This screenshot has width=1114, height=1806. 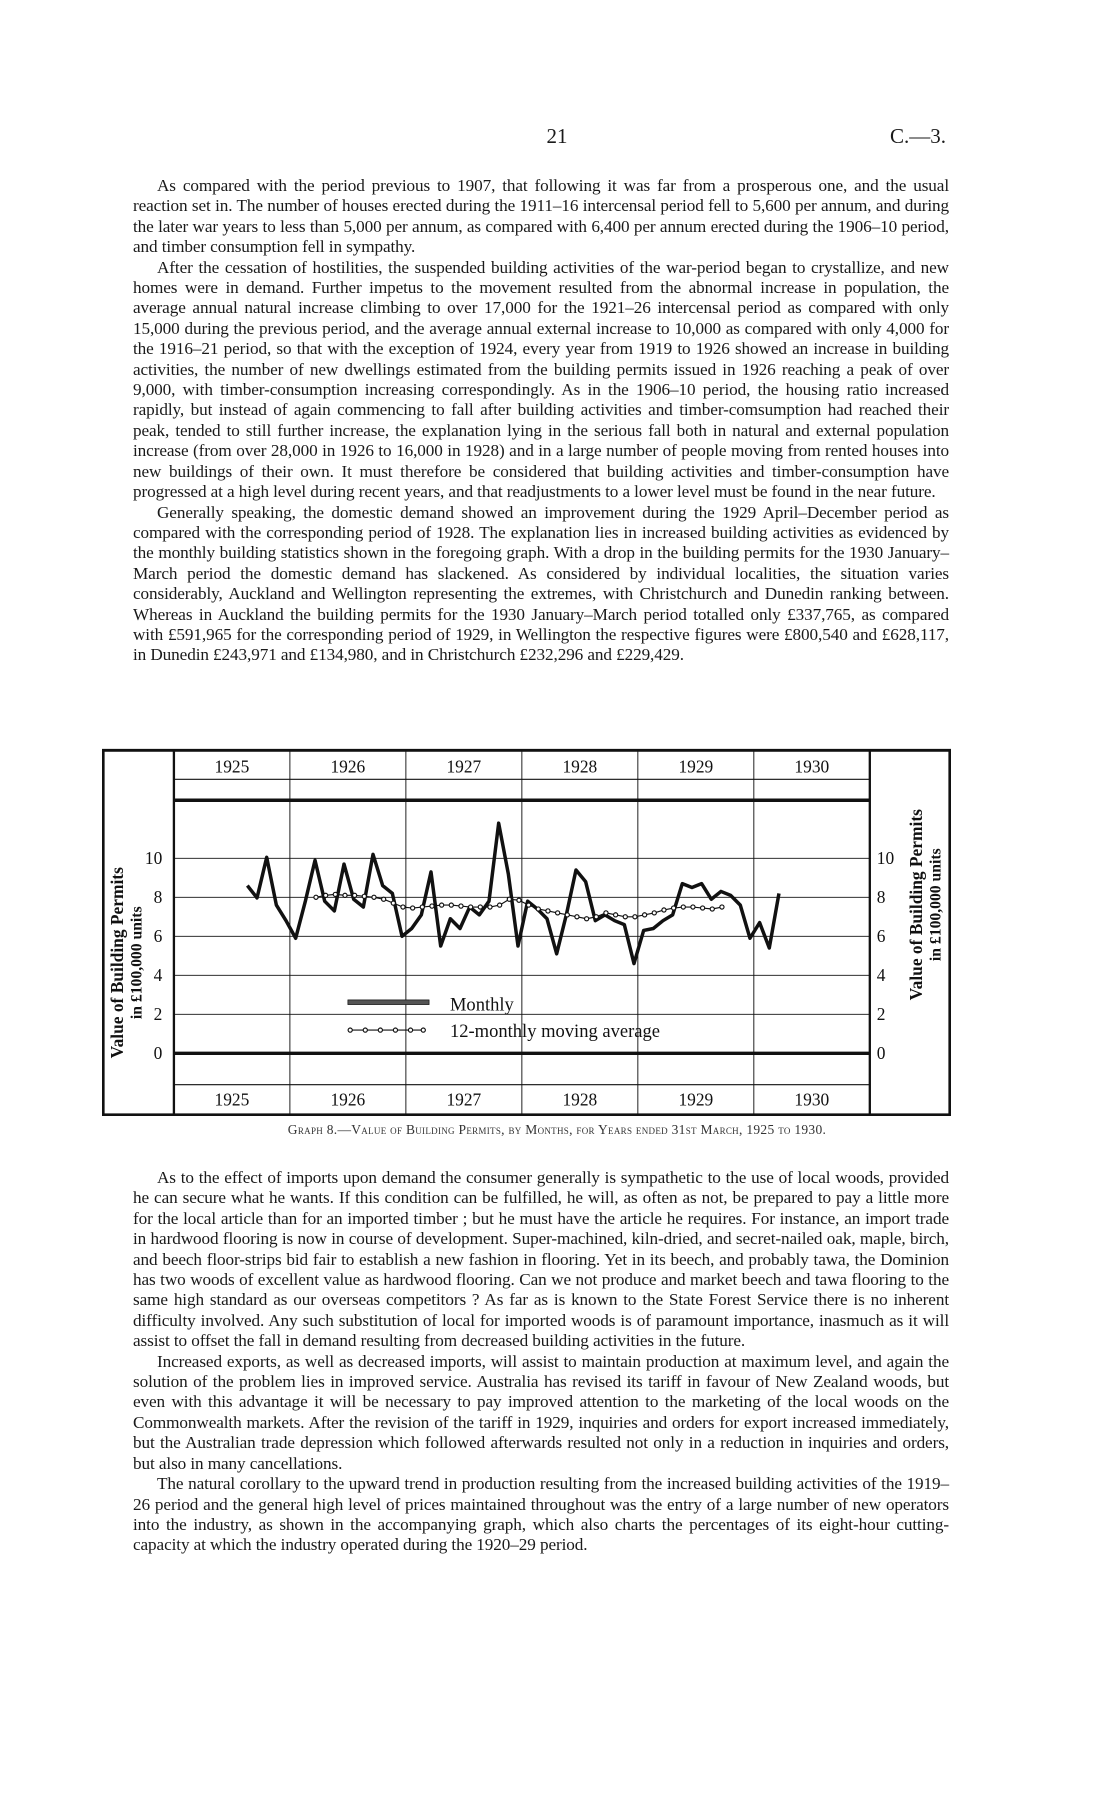 I want to click on y-tick-label-right: 4, so click(x=881, y=975).